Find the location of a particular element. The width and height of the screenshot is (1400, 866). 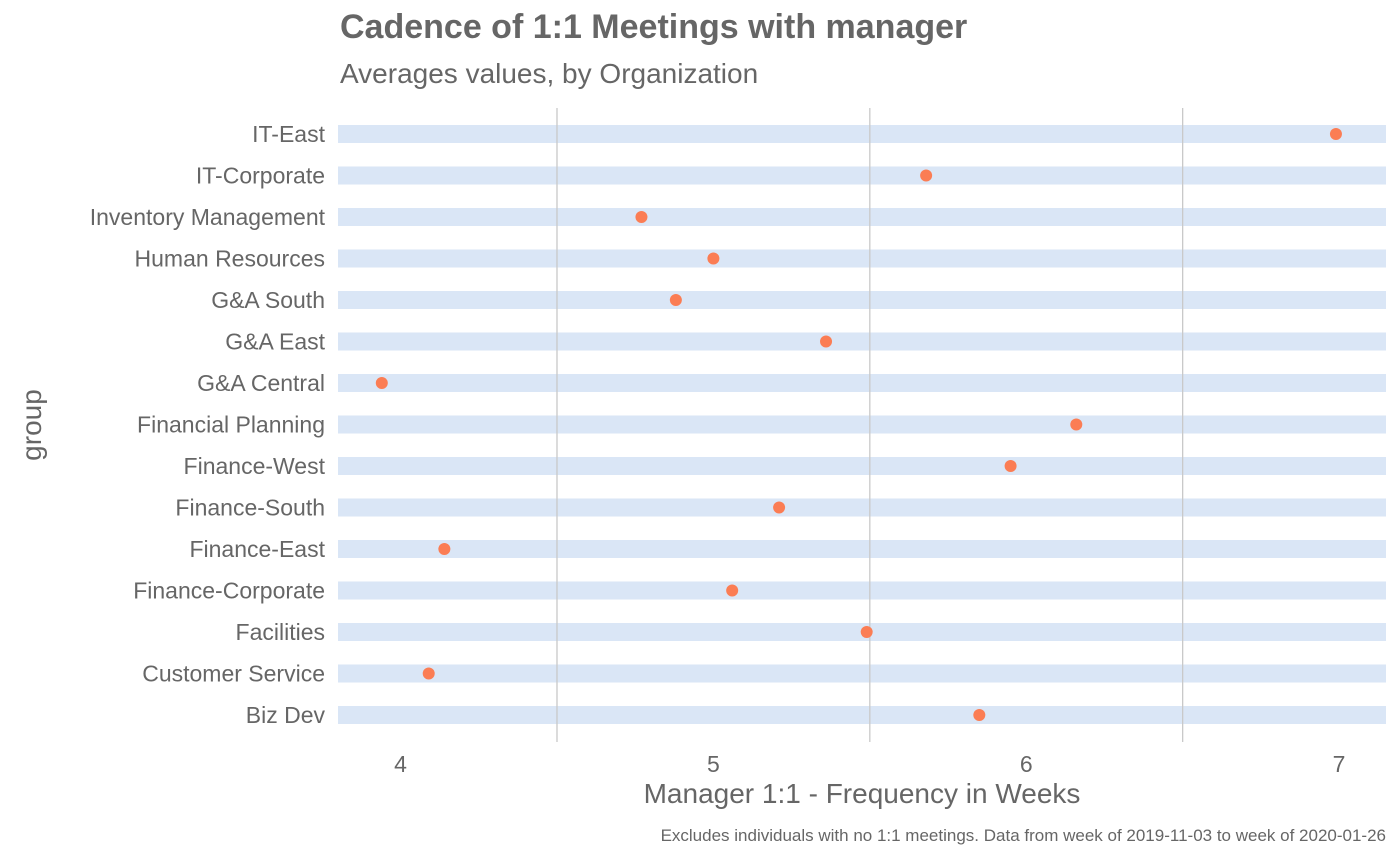

bar-ganda-south is located at coordinates (862, 300).